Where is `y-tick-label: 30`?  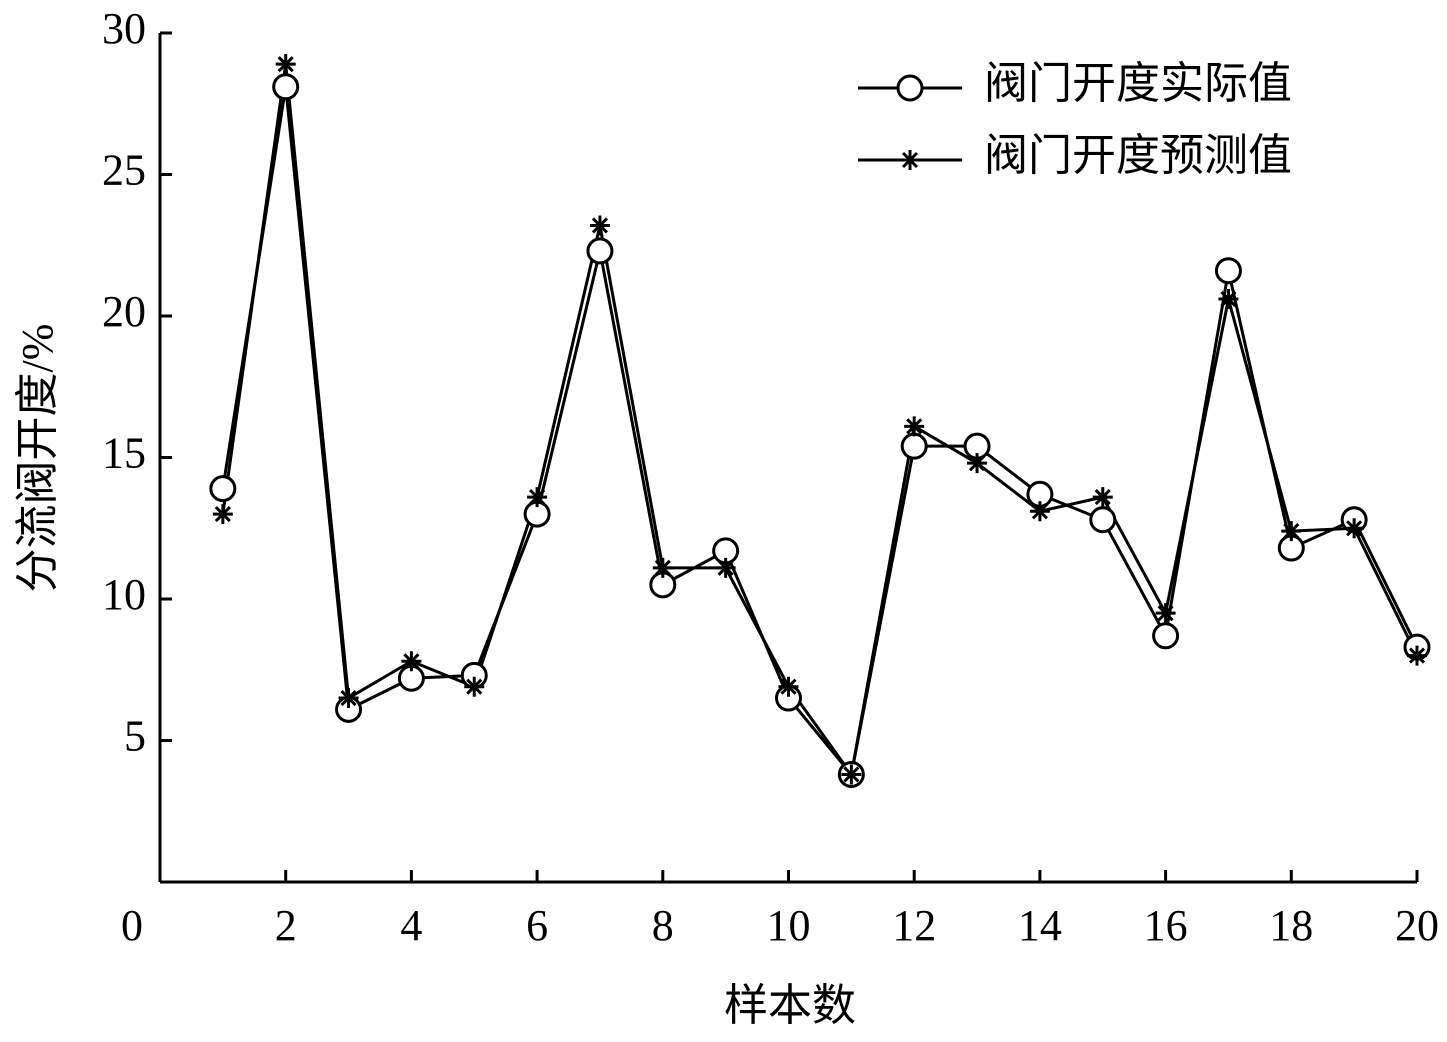 y-tick-label: 30 is located at coordinates (124, 28).